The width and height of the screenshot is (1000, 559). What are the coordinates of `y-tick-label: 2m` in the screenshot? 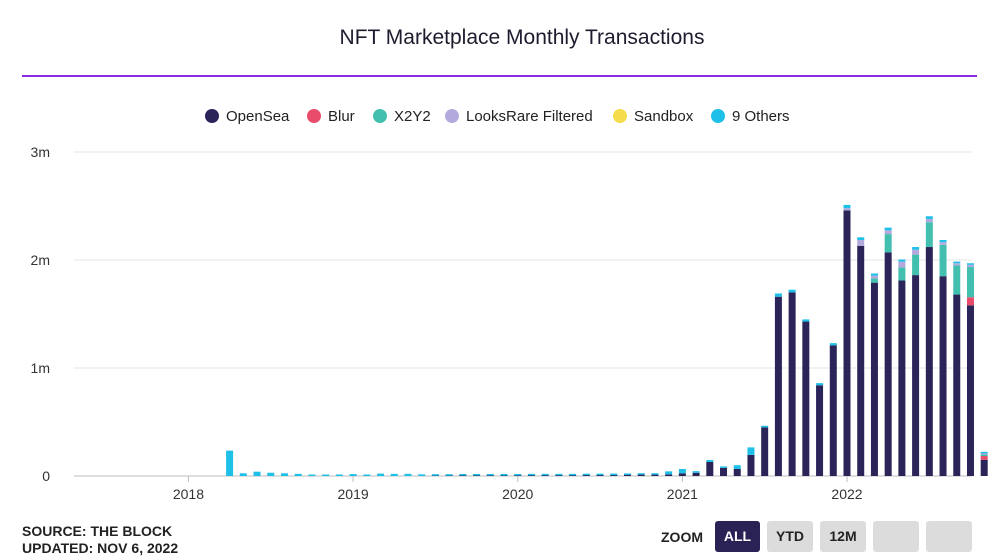 It's located at (40, 260).